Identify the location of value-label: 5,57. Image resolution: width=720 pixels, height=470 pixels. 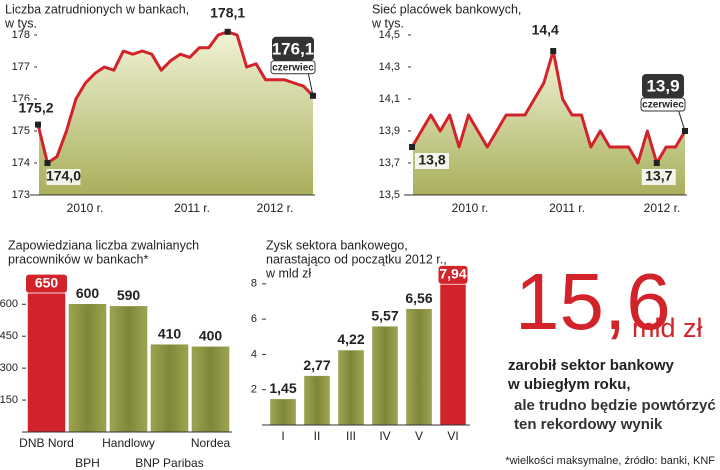
(384, 315).